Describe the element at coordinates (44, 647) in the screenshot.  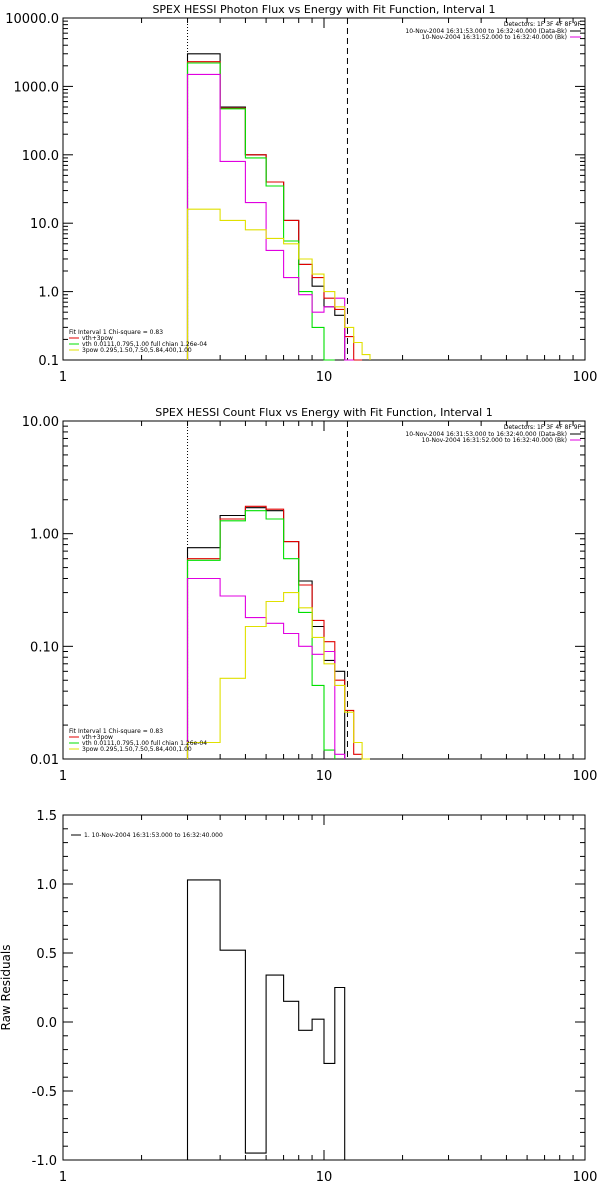
I see `y-tick-label: 0.10` at that location.